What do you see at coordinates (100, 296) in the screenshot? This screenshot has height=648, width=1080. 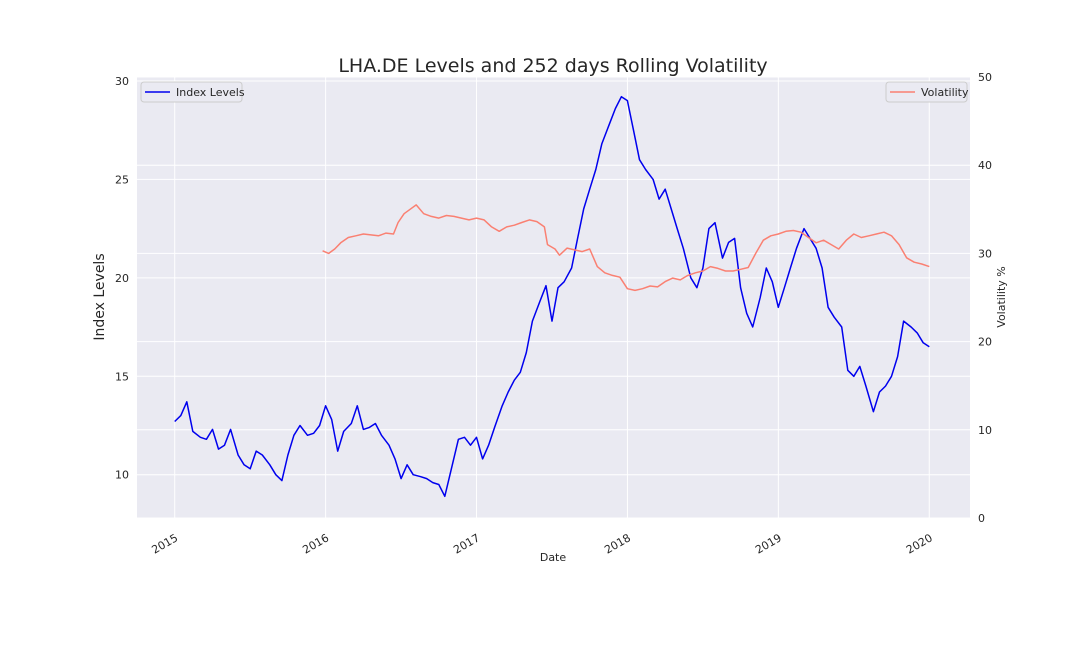 I see `y-axis-label-left: Index Levels` at bounding box center [100, 296].